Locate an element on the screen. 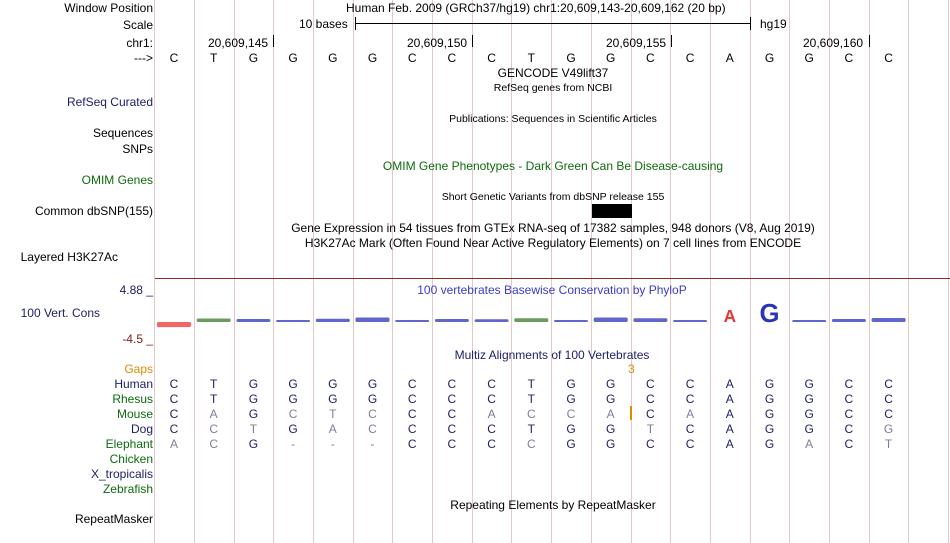 The width and height of the screenshot is (950, 543). species-label-x-tropicalis: X_tropicalis is located at coordinates (121, 474).